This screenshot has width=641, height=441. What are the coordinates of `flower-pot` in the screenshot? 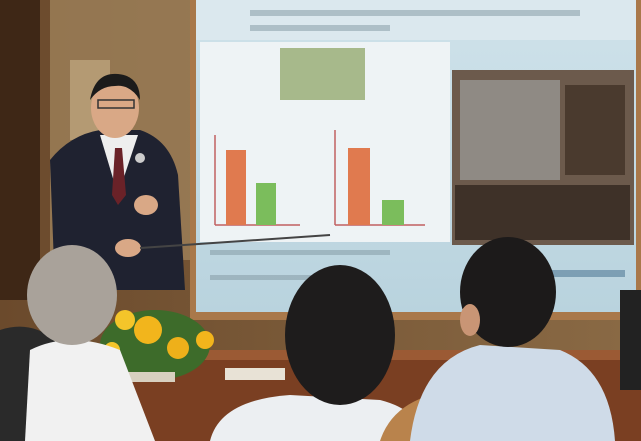 It's located at (150, 377).